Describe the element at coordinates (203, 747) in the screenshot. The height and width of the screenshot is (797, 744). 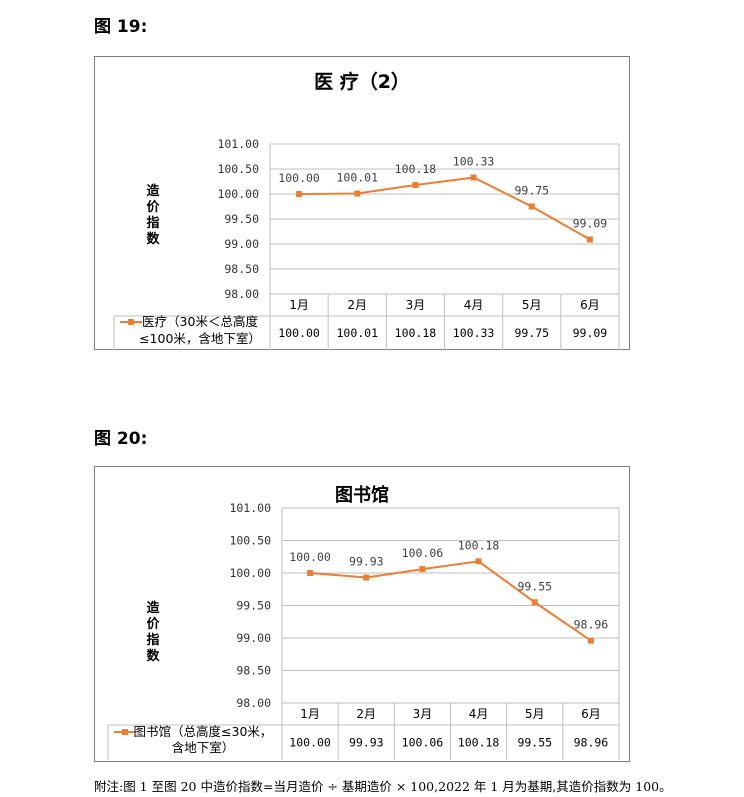
I see `legend-label: 含地下室）` at that location.